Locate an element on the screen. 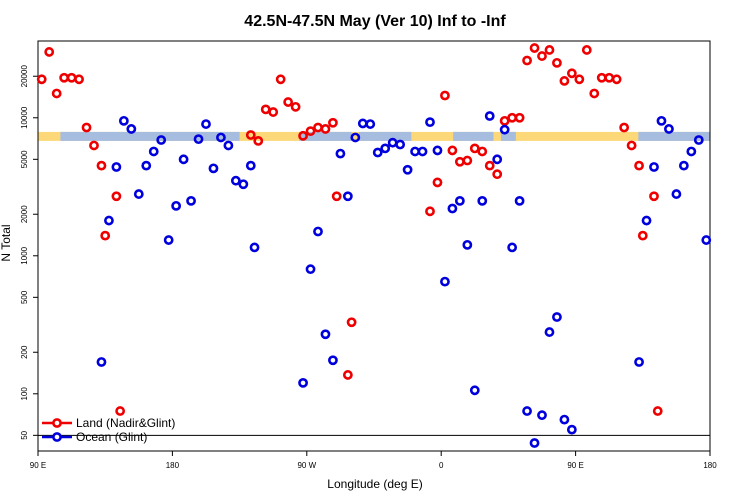 The image size is (750, 500). legend-label-ocean: Ocean (Glint) is located at coordinates (111, 437).